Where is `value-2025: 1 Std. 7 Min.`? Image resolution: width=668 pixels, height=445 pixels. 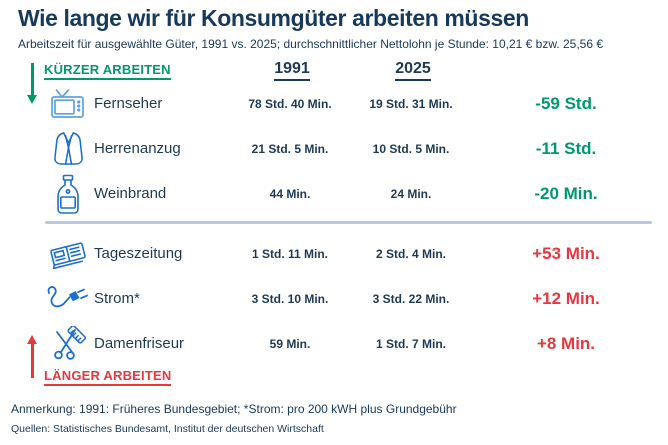
value-2025: 1 Std. 7 Min. is located at coordinates (410, 343).